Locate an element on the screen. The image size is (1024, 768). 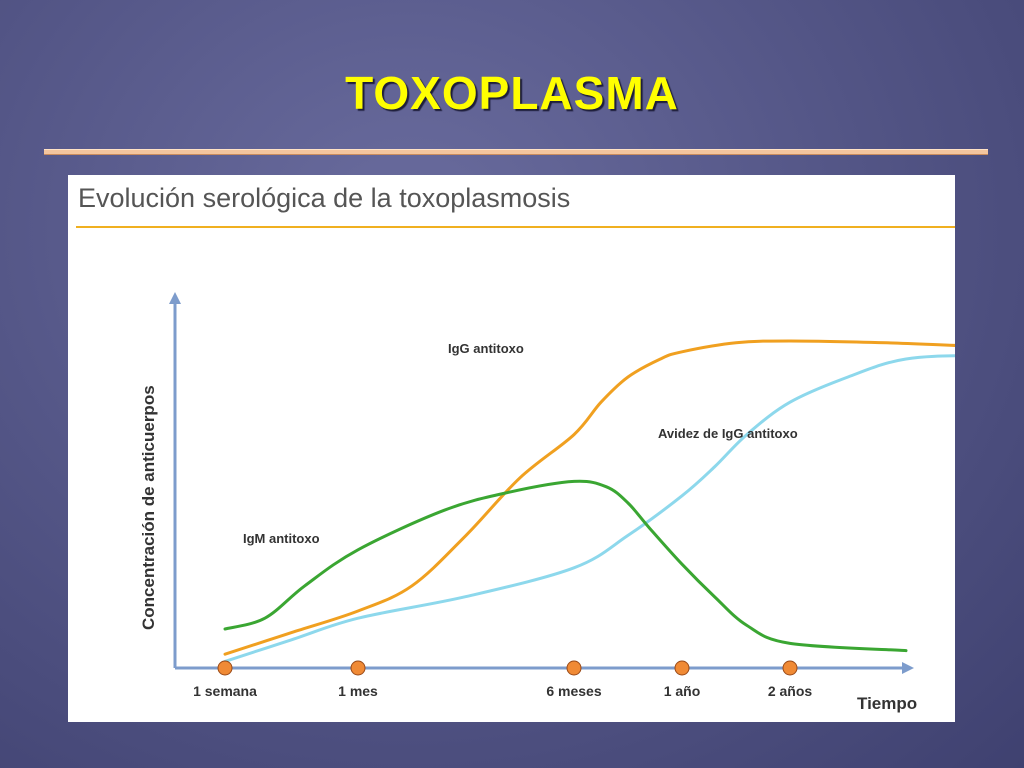
x-tick-label: 2 años is located at coordinates (790, 691).